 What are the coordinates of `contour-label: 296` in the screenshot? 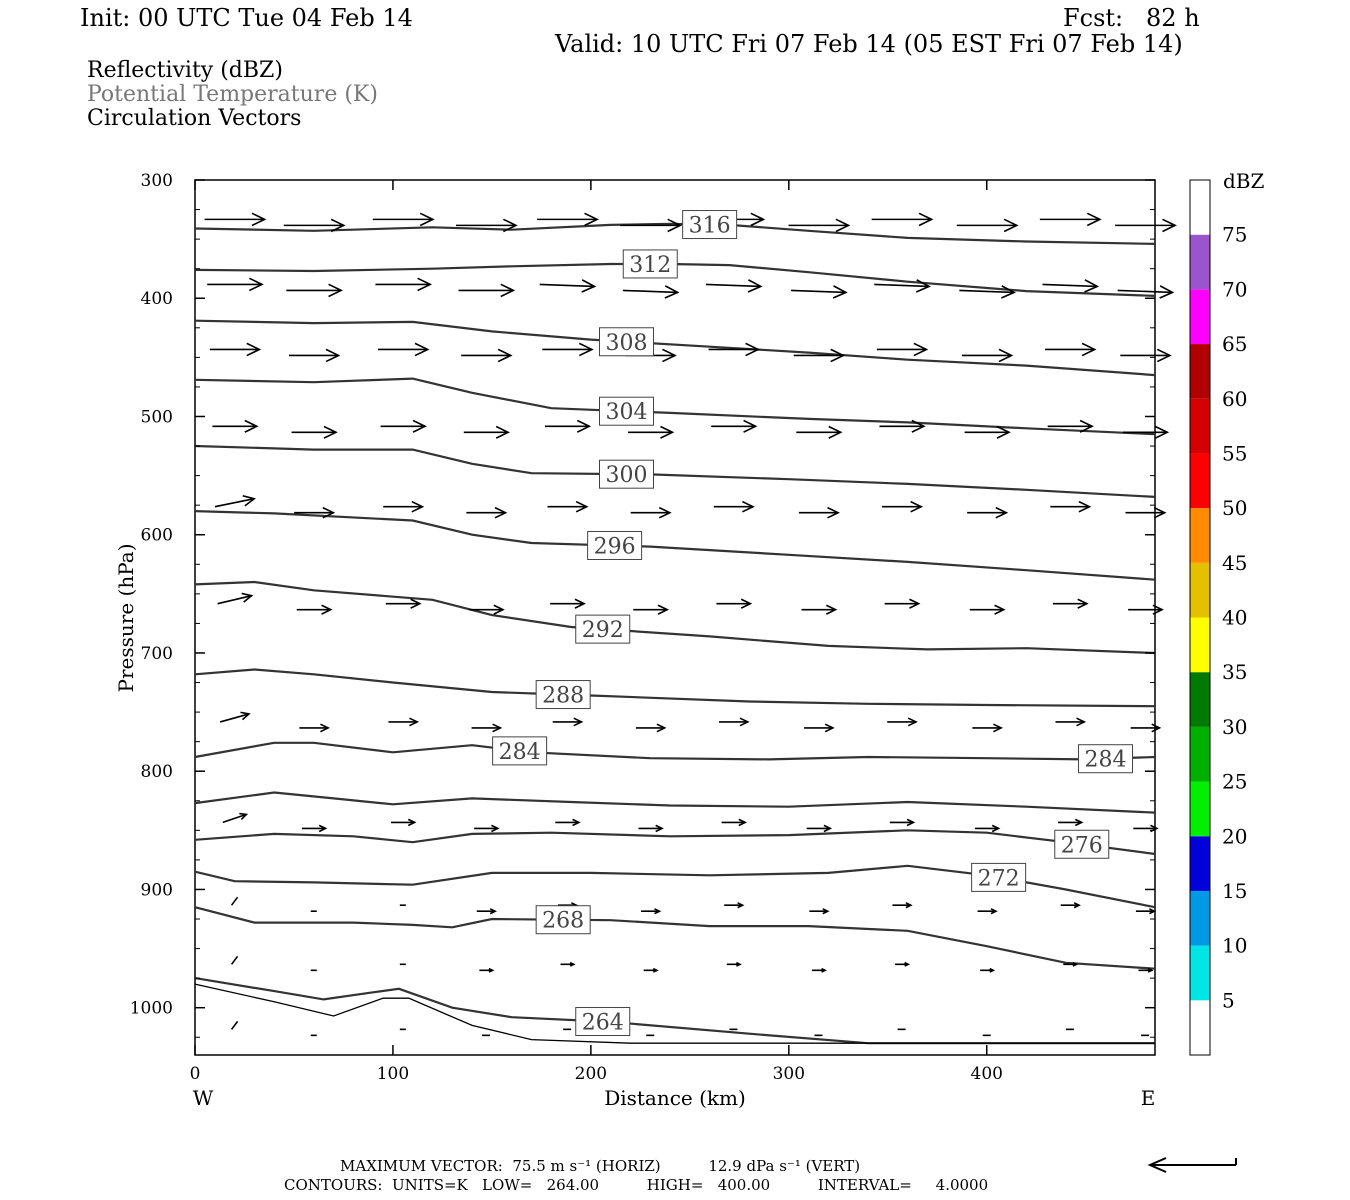 It's located at (615, 546).